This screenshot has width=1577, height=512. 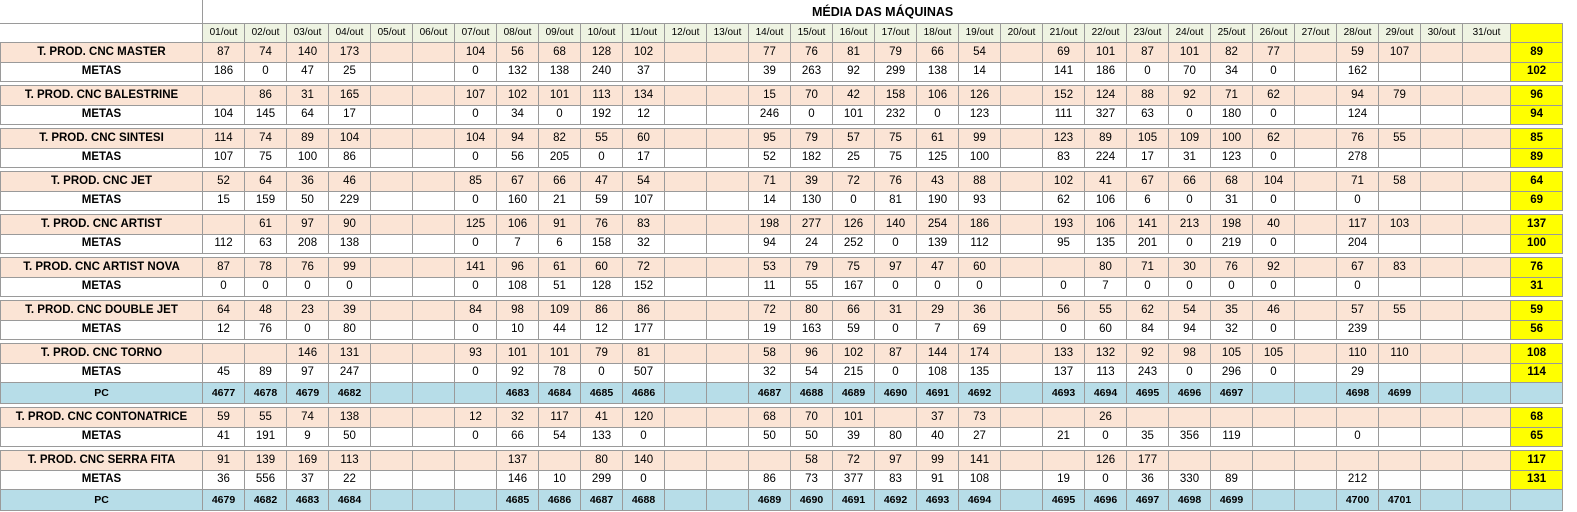 What do you see at coordinates (1063, 33) in the screenshot?
I see `day-header-cell: 21/out` at bounding box center [1063, 33].